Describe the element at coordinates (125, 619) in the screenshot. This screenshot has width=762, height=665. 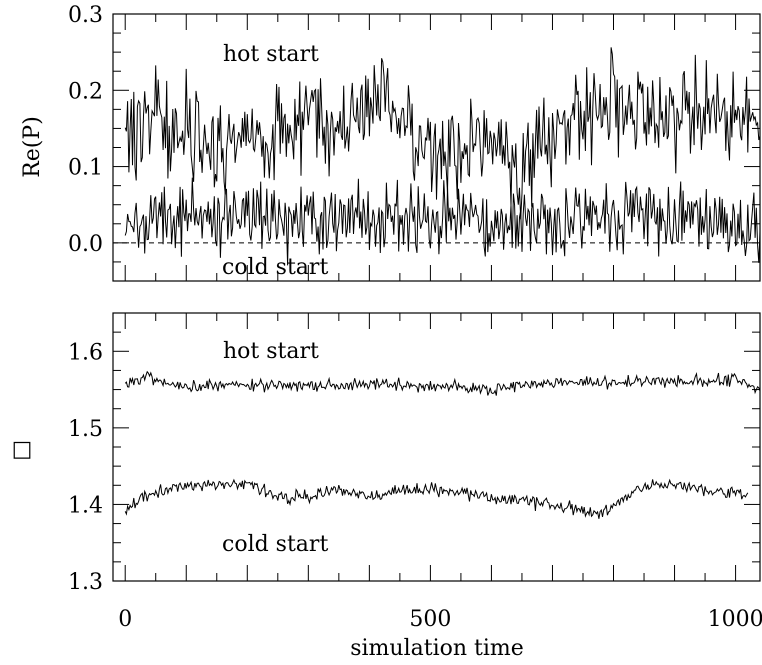
I see `x-tick-label: 0` at that location.